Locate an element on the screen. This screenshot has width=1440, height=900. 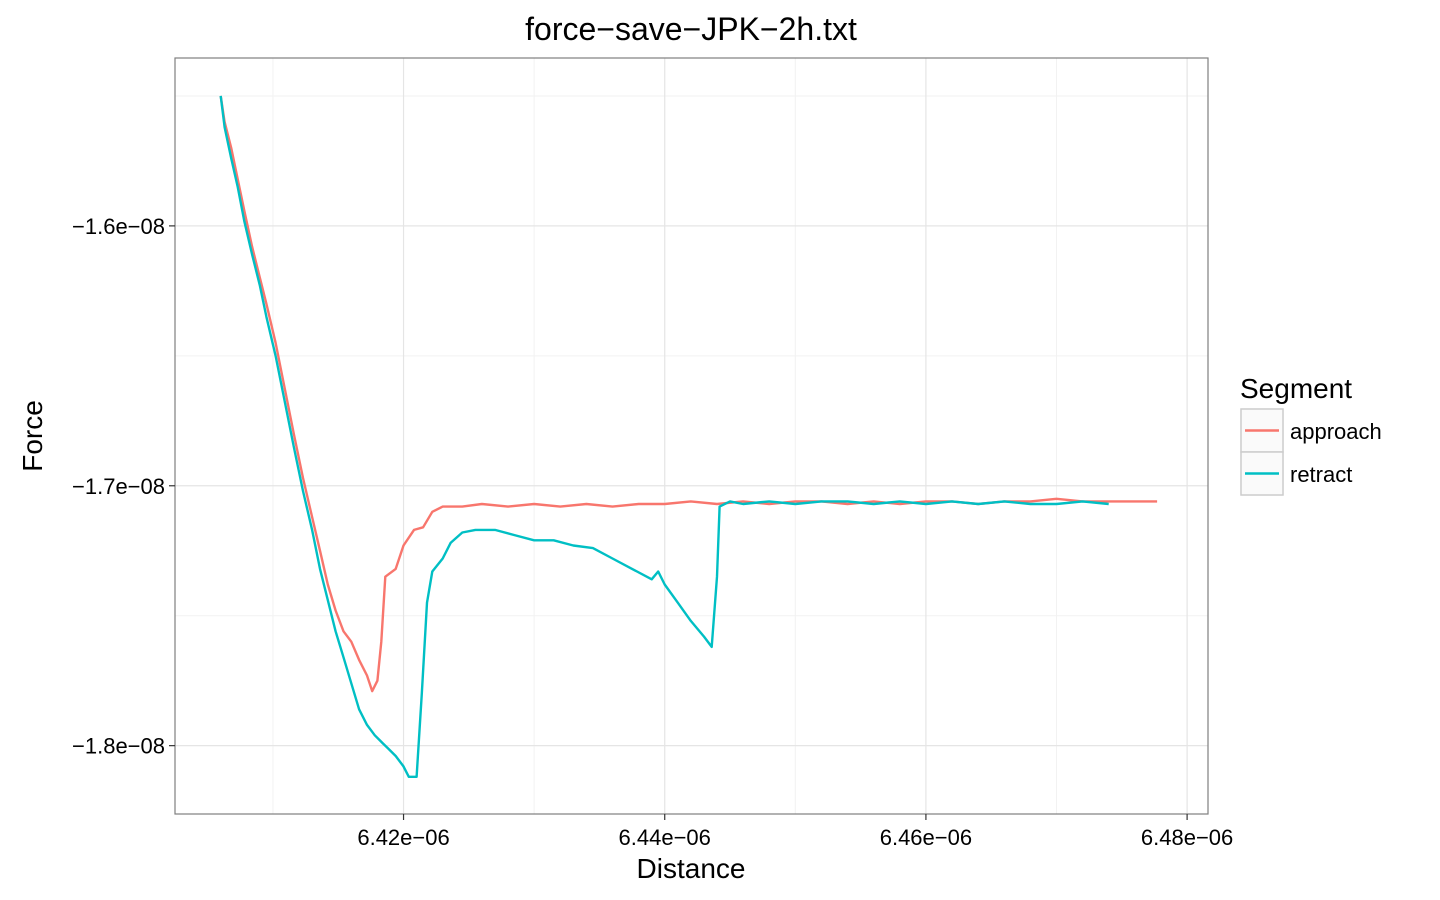
x-axis: 6.42e−06 6.44e−06 6.46e−06 6.48e−06 is located at coordinates (795, 832).